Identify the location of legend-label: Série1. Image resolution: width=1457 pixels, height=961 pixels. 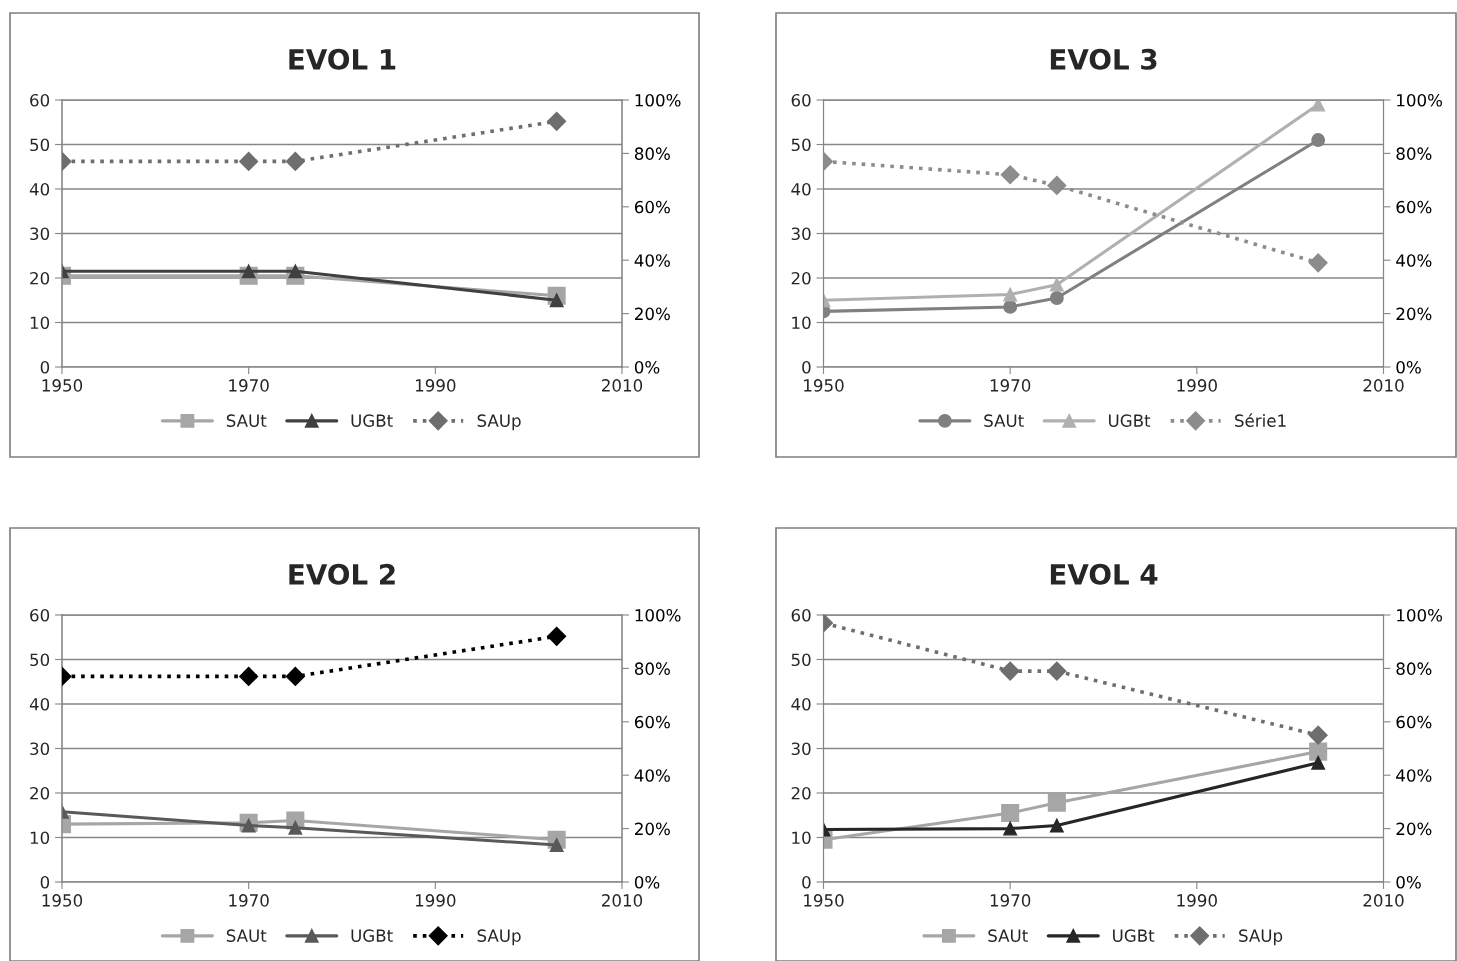
(1260, 420).